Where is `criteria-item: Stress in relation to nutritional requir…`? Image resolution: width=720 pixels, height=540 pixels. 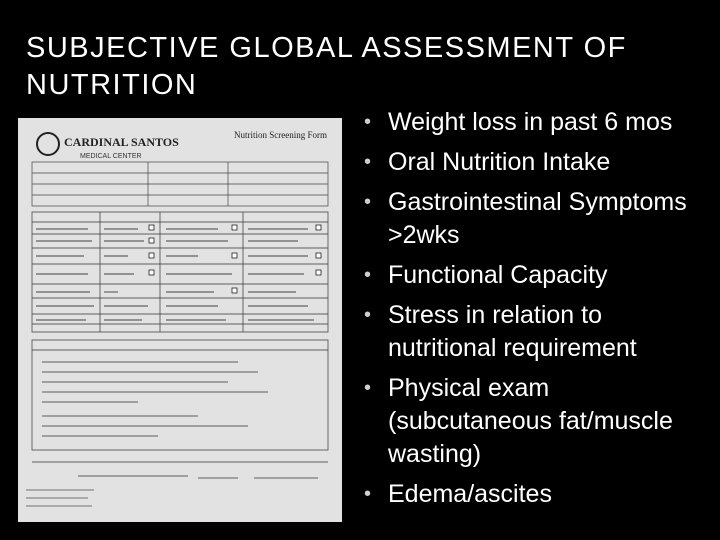 criteria-item: Stress in relation to nutritional requir… is located at coordinates (539, 332).